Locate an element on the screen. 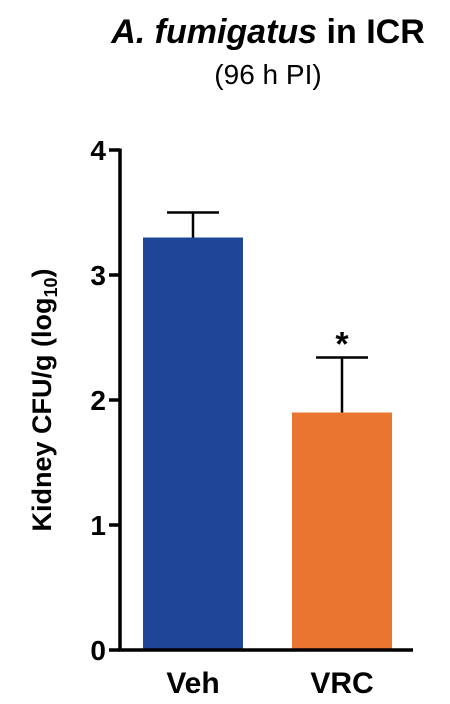 The image size is (450, 704). chart-title-rest: in ICR is located at coordinates (371, 32).